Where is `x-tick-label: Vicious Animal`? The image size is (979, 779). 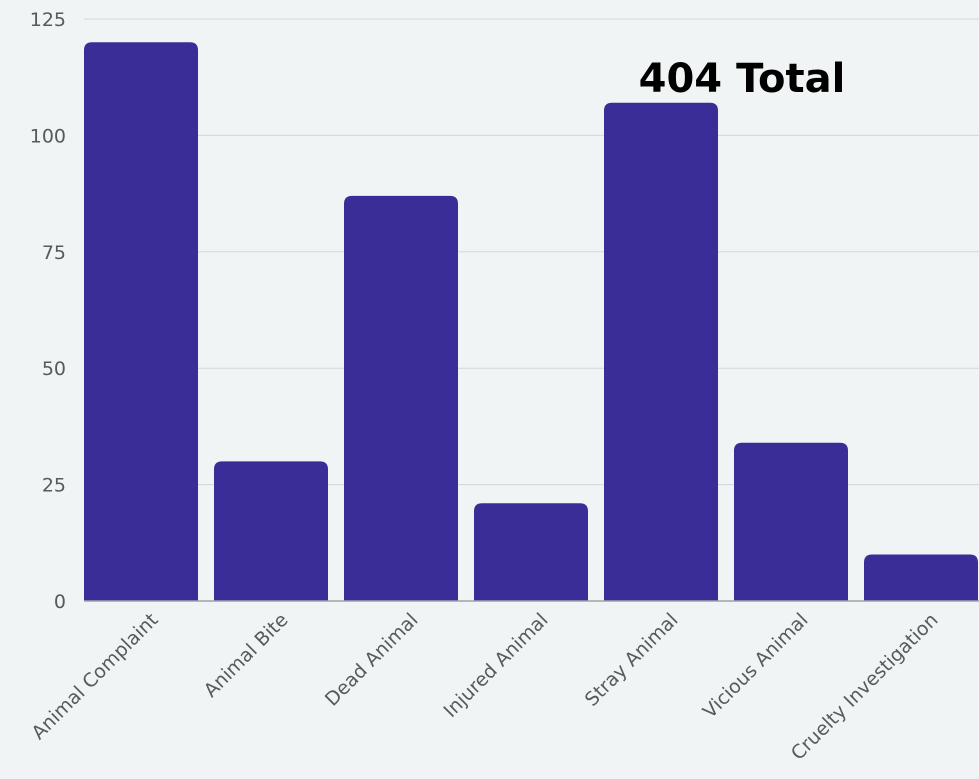
x-tick-label: Vicious Animal is located at coordinates (756, 666).